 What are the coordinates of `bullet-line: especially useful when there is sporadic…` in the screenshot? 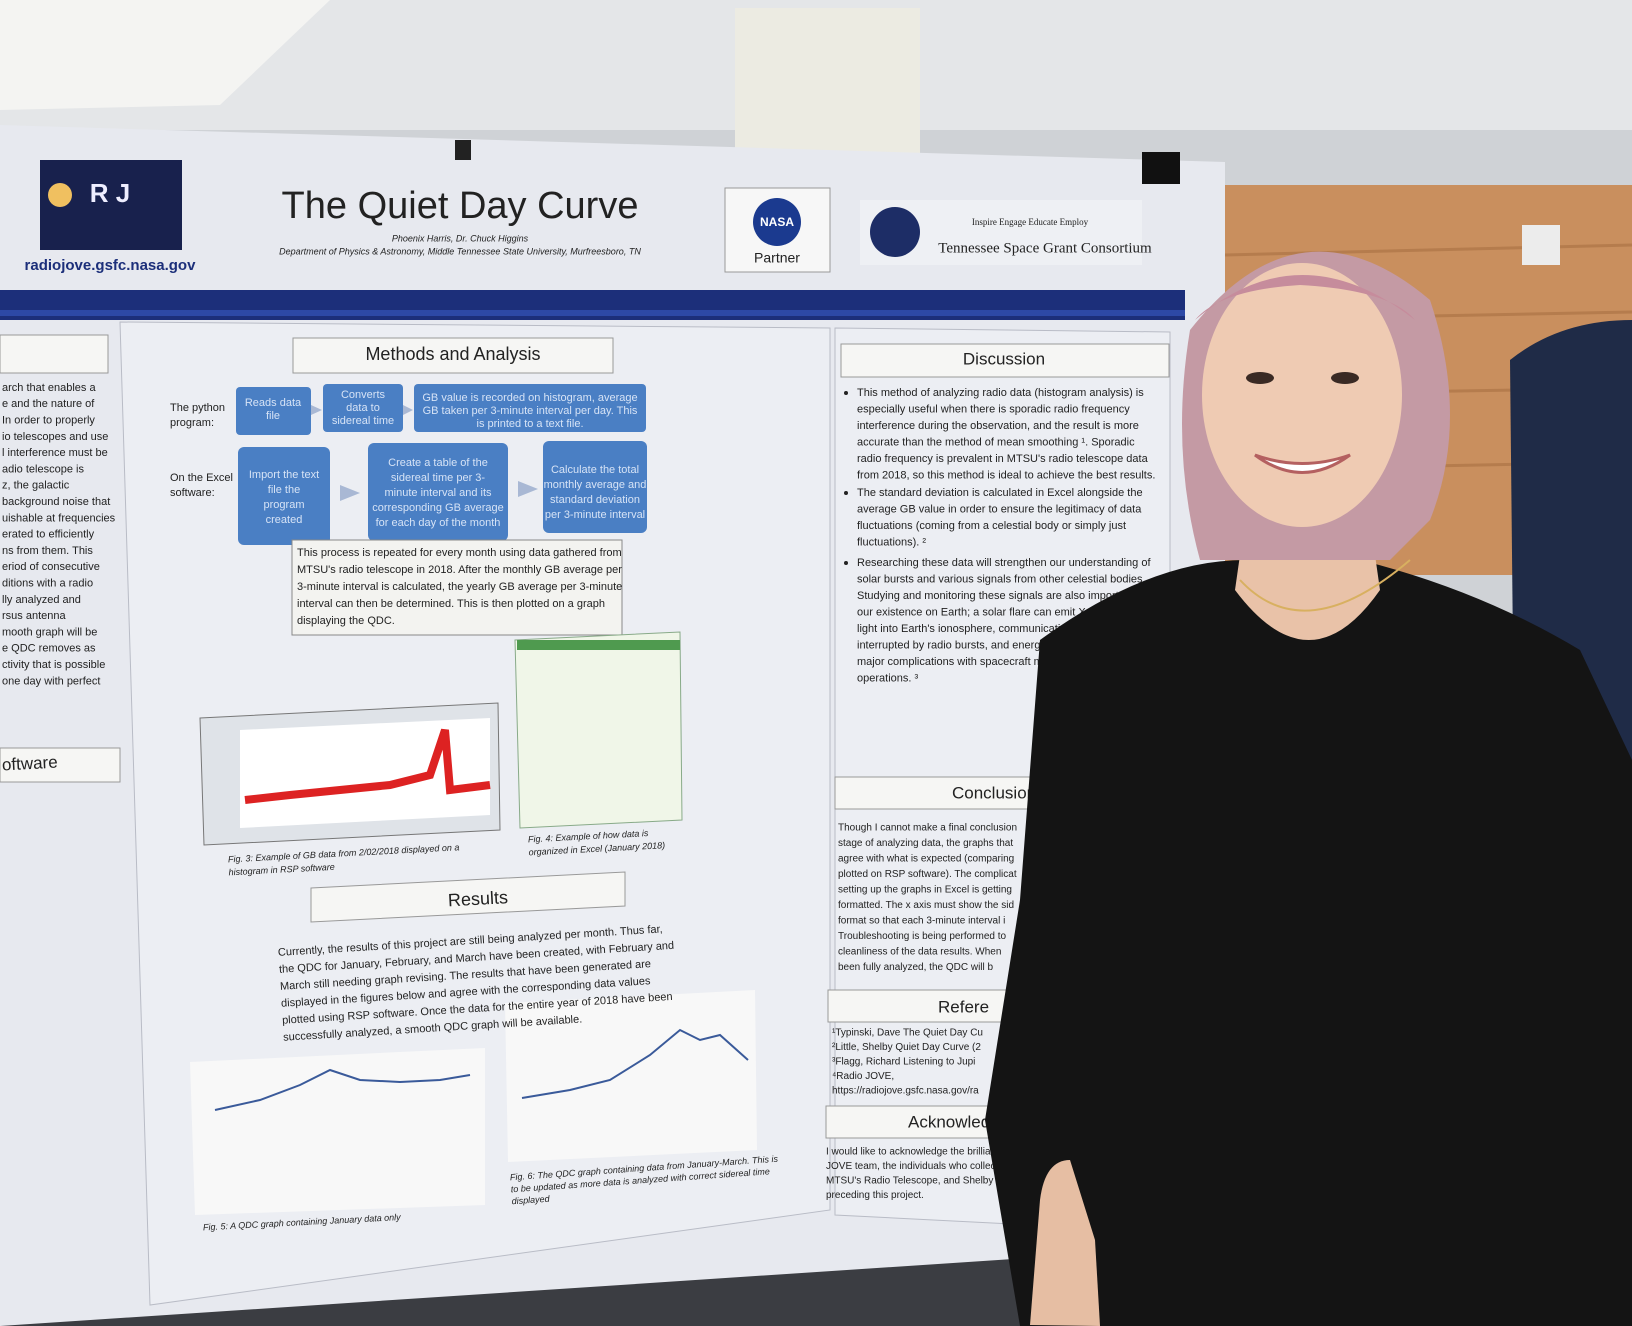 It's located at (993, 409).